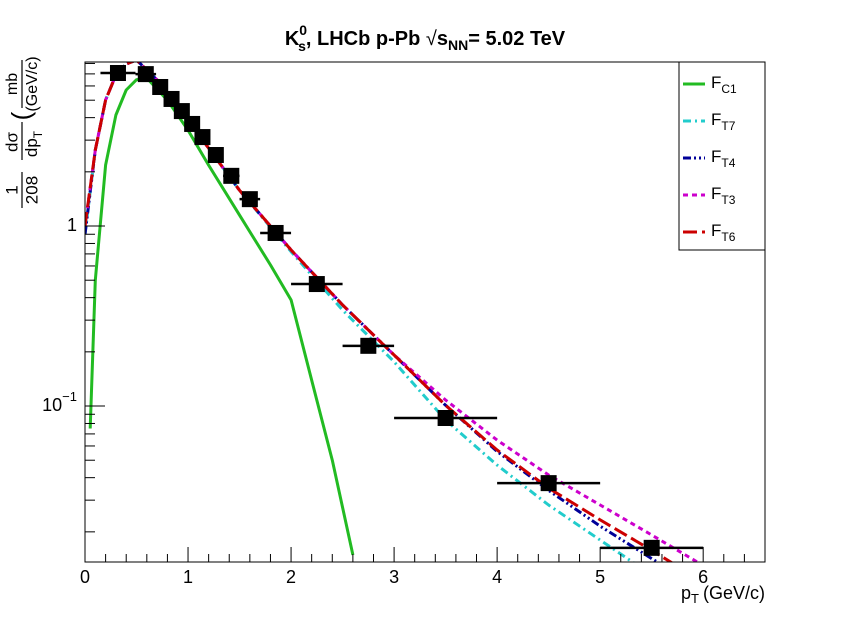  Describe the element at coordinates (425, 38) in the screenshot. I see `chart-title: K0 s, LHCb p-Pb √sNN= 5.02 TeV` at that location.